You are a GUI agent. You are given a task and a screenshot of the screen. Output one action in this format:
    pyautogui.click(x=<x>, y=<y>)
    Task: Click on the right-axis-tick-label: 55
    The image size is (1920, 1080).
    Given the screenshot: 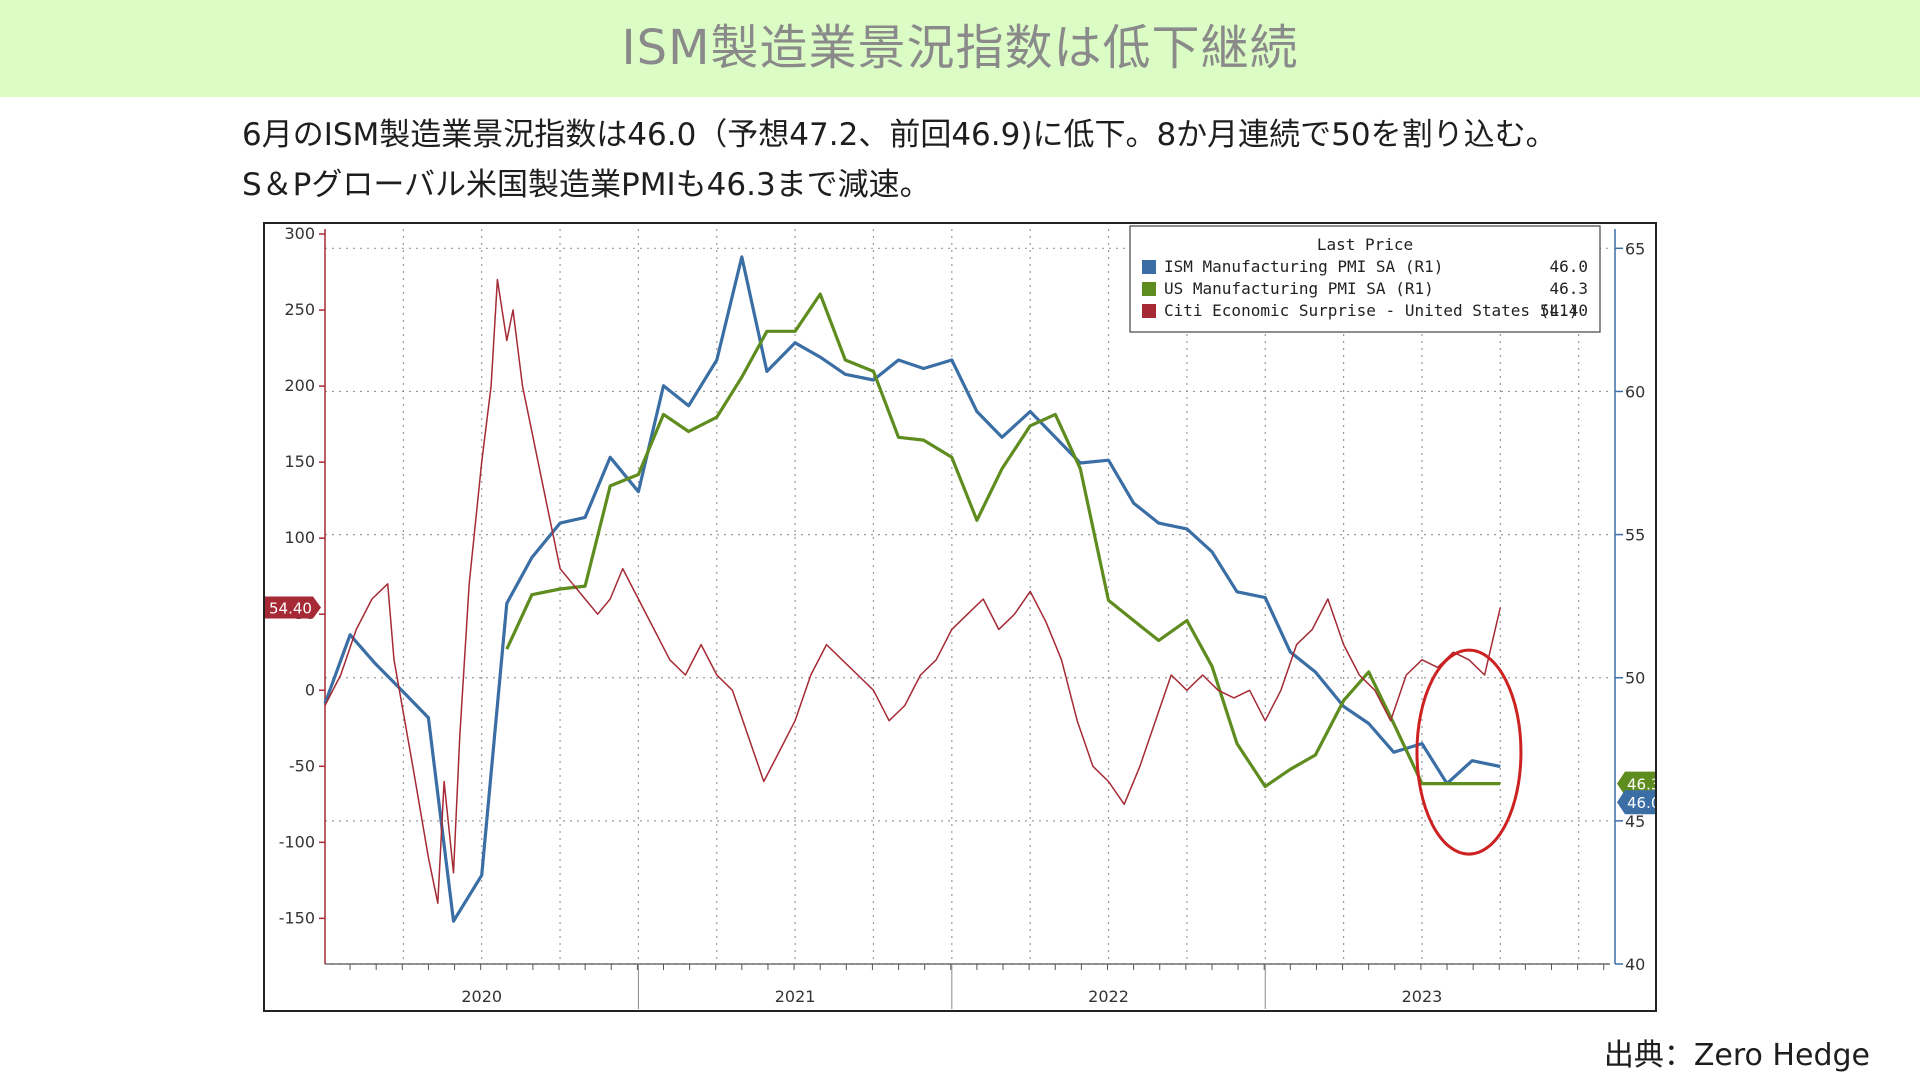 What is the action you would take?
    pyautogui.click(x=1635, y=535)
    